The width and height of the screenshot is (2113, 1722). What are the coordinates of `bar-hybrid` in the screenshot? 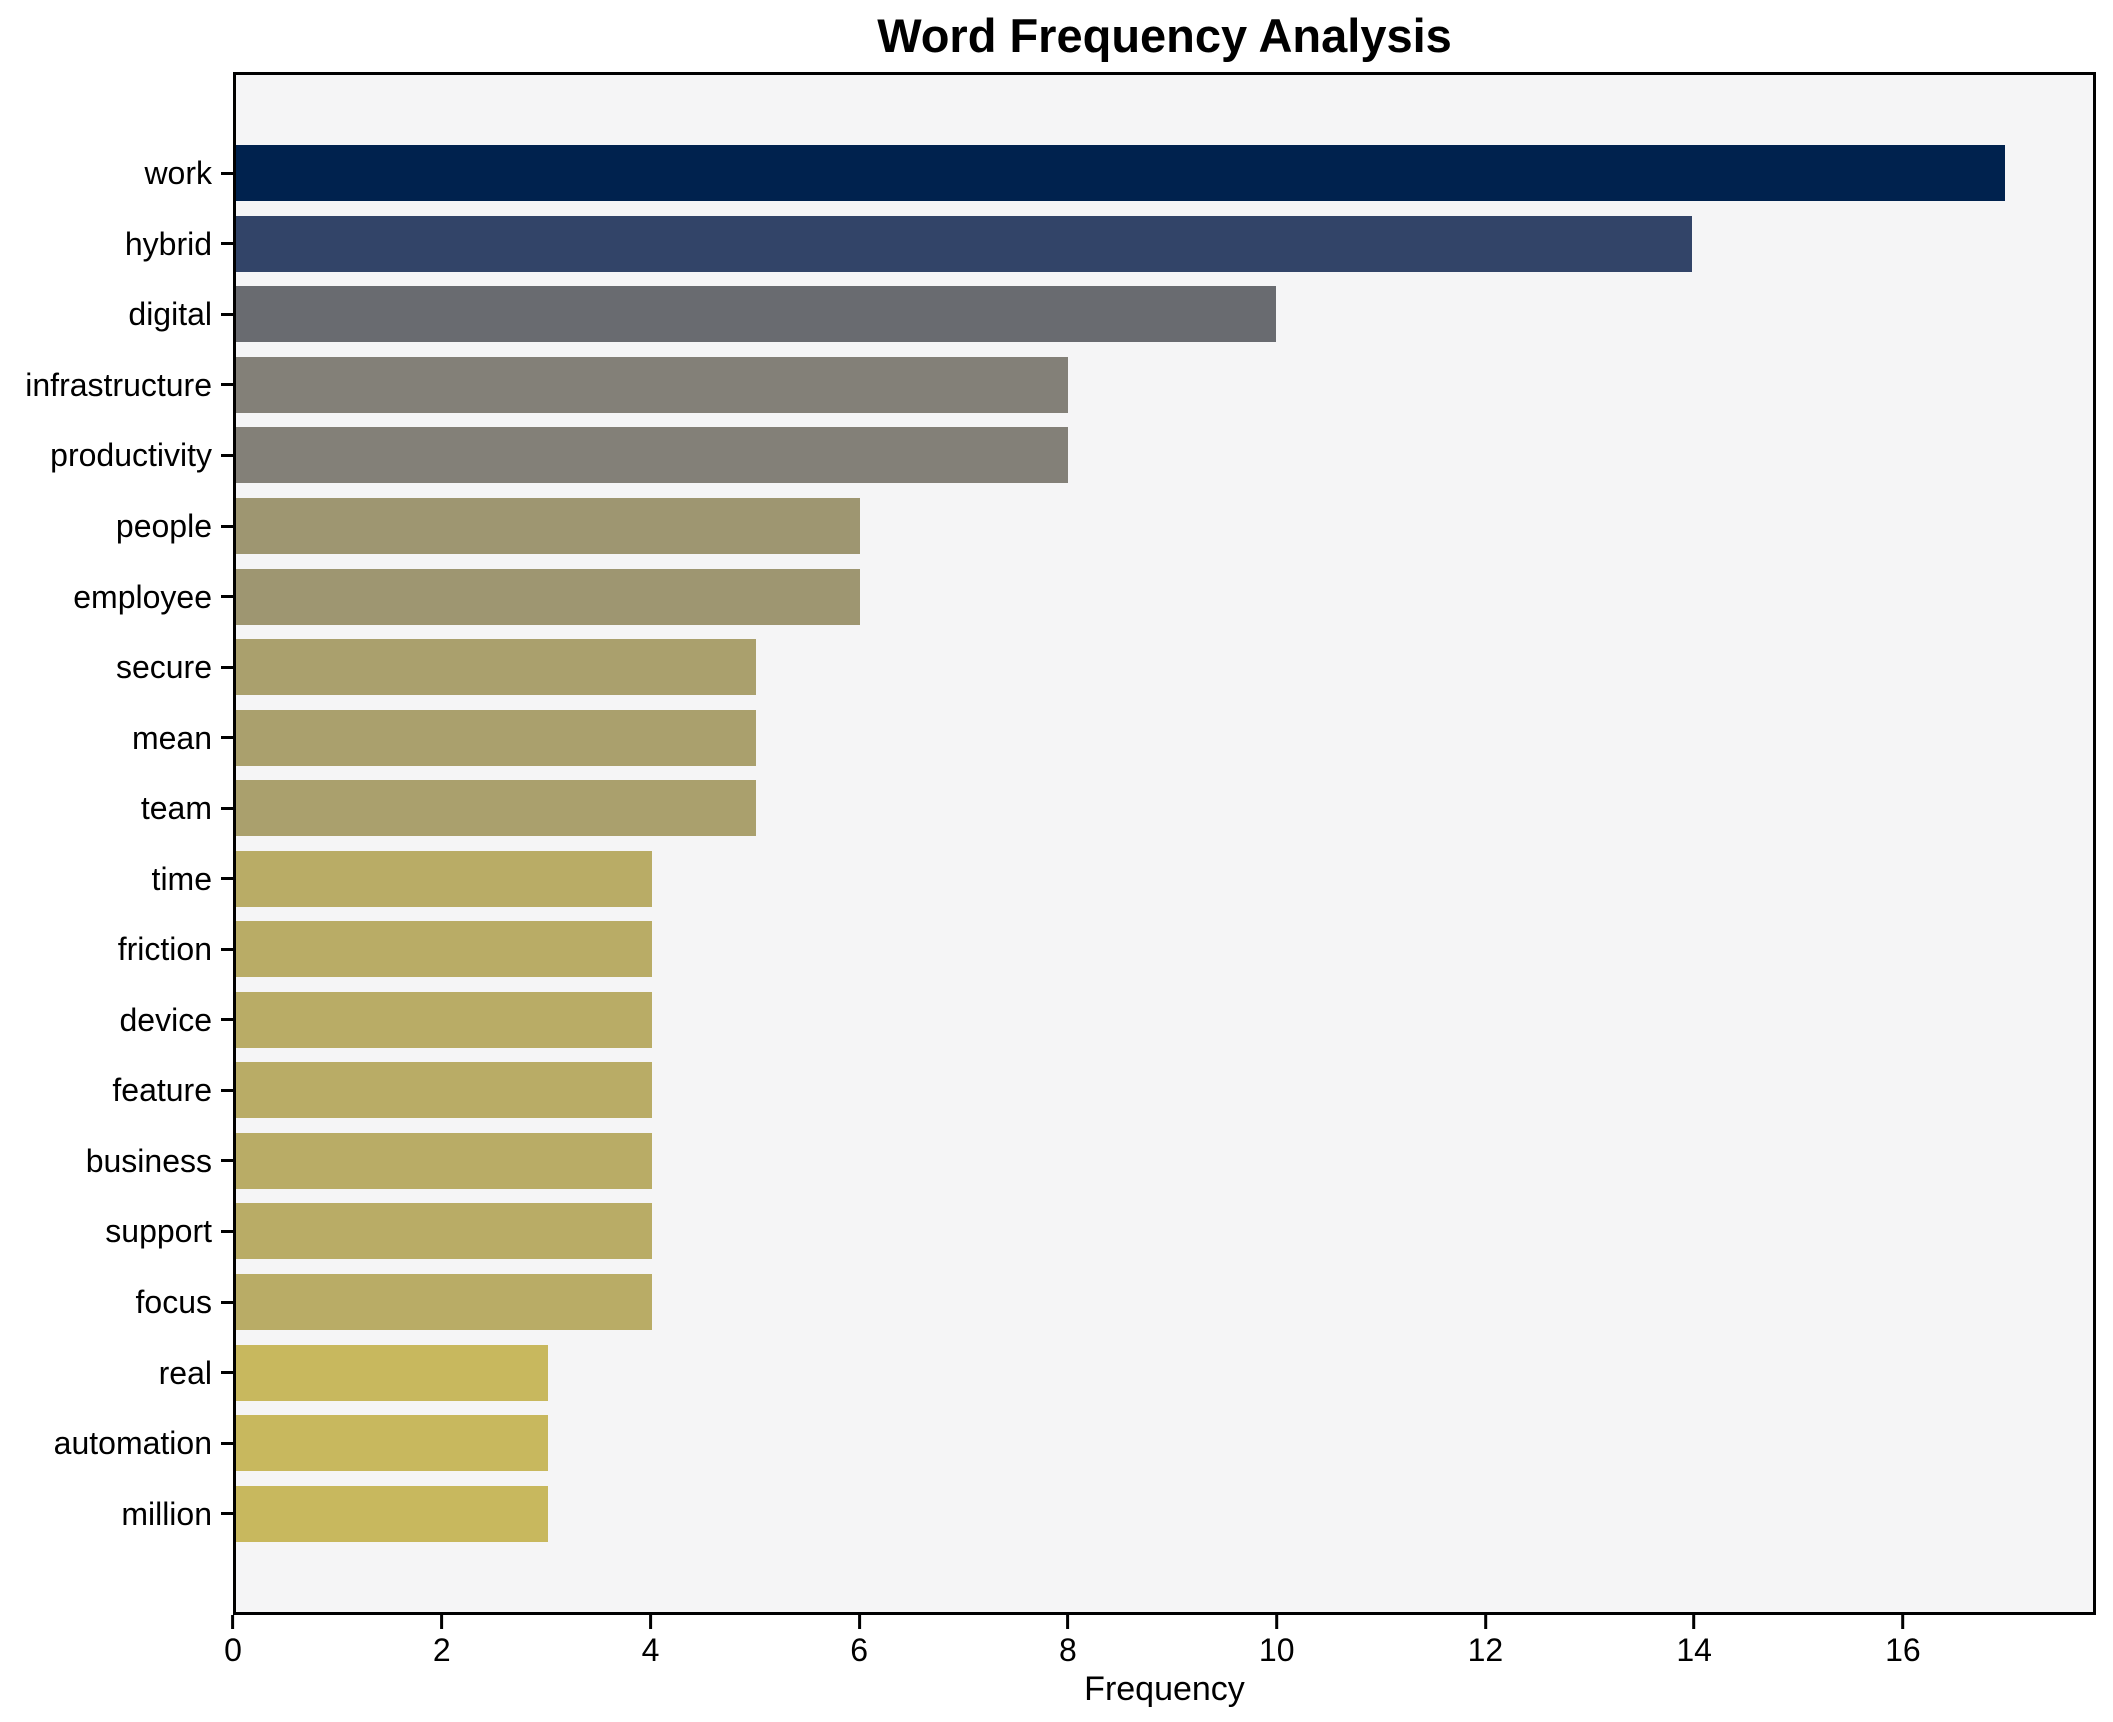 It's located at (964, 243).